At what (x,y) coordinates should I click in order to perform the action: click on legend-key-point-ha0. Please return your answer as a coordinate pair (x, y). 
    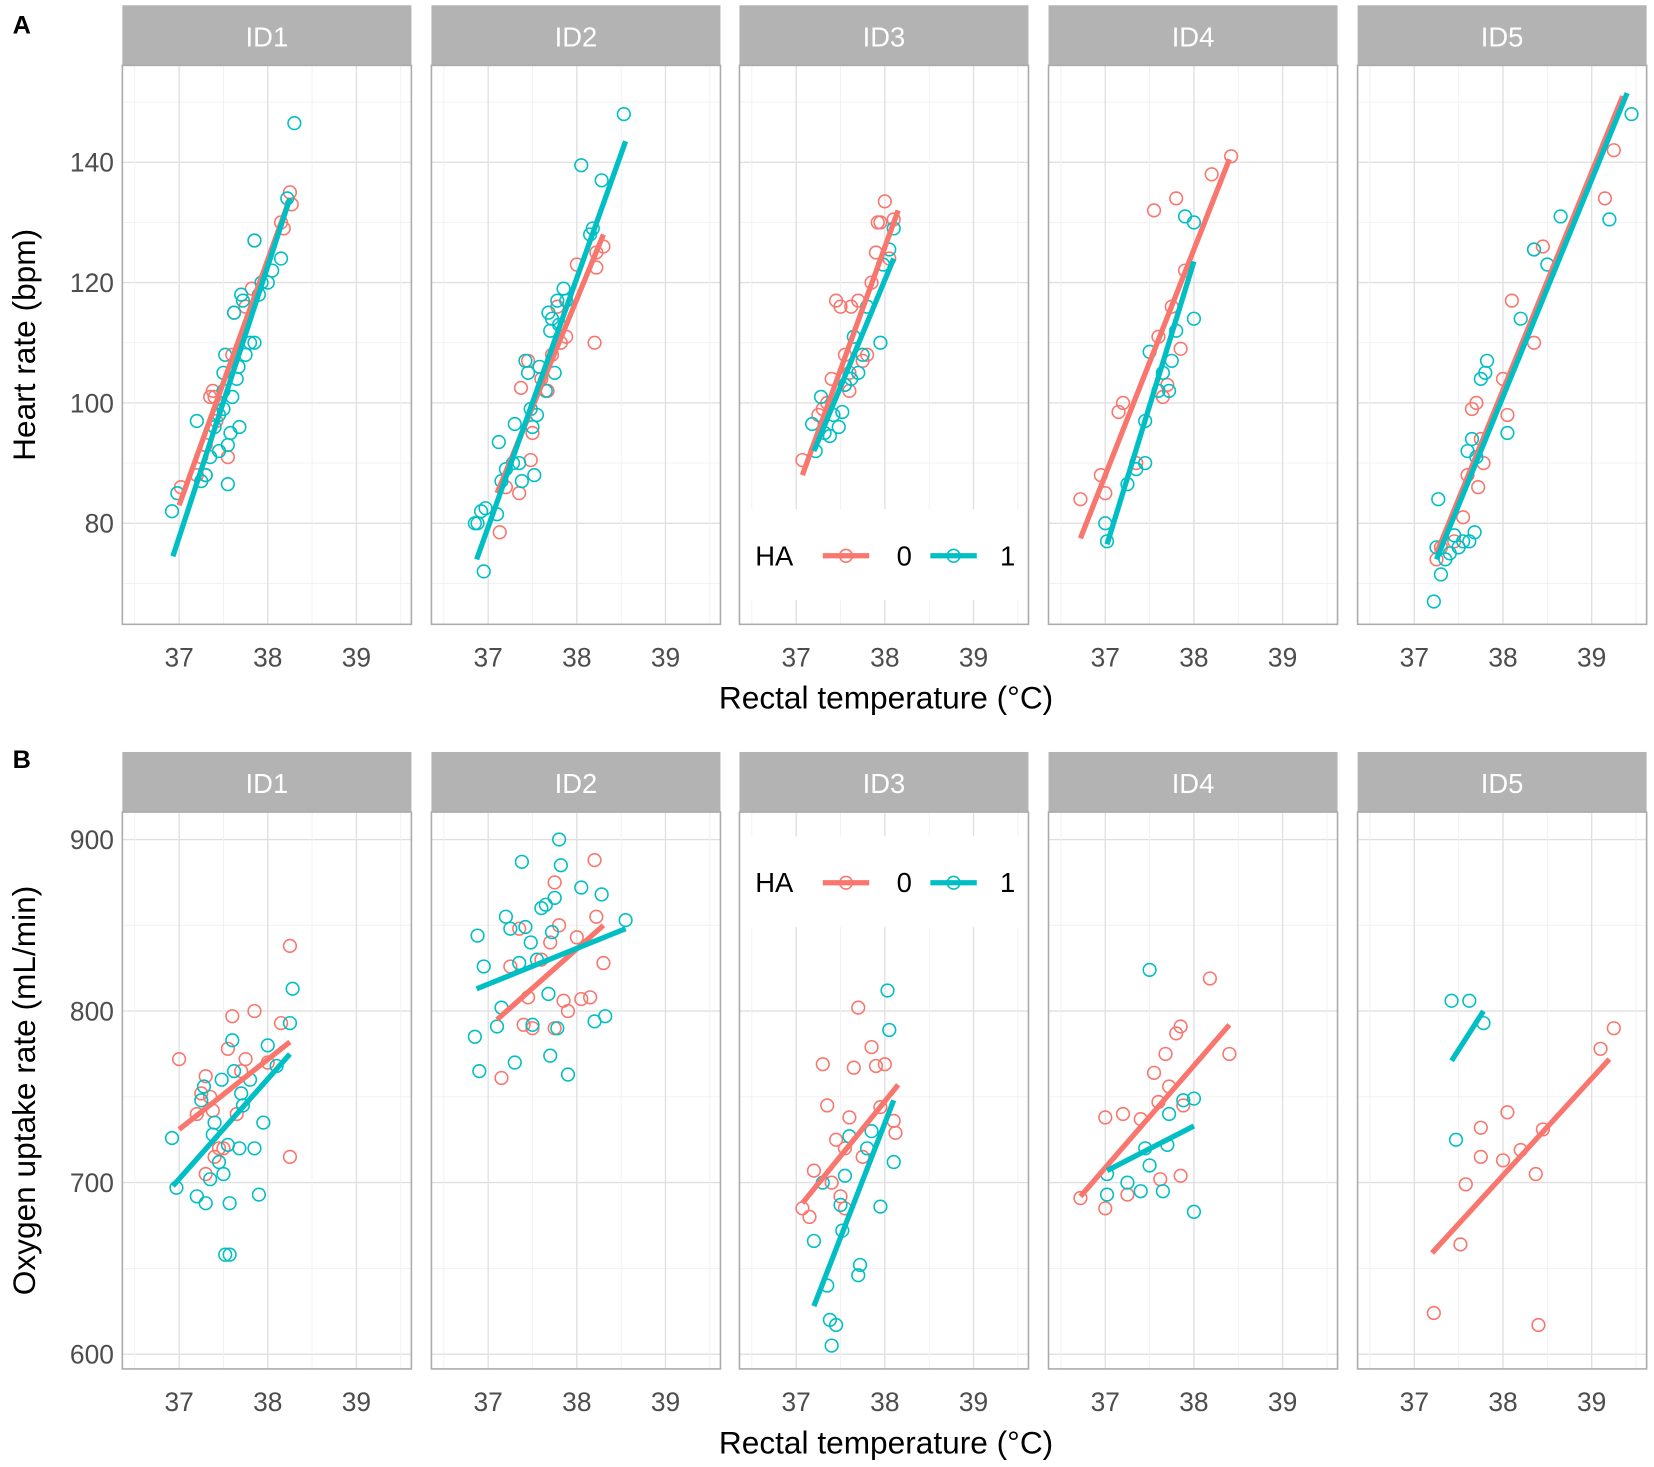
    Looking at the image, I should click on (846, 882).